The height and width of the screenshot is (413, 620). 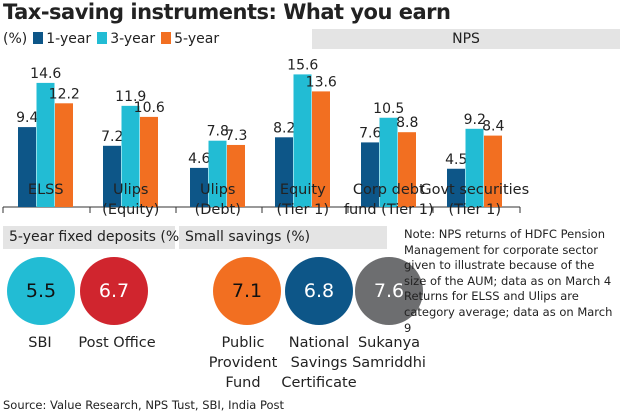 I want to click on data-label: 7.3, so click(x=236, y=136).